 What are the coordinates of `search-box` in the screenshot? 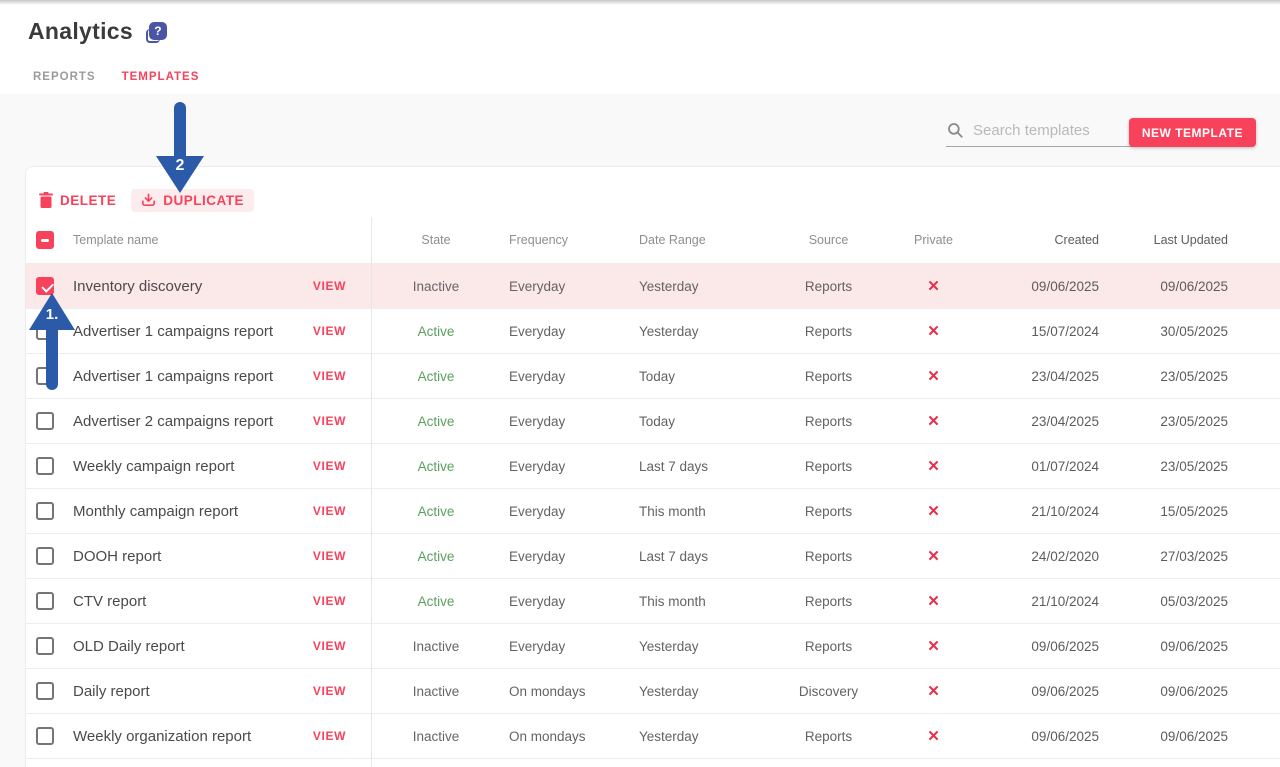 It's located at (1040, 134).